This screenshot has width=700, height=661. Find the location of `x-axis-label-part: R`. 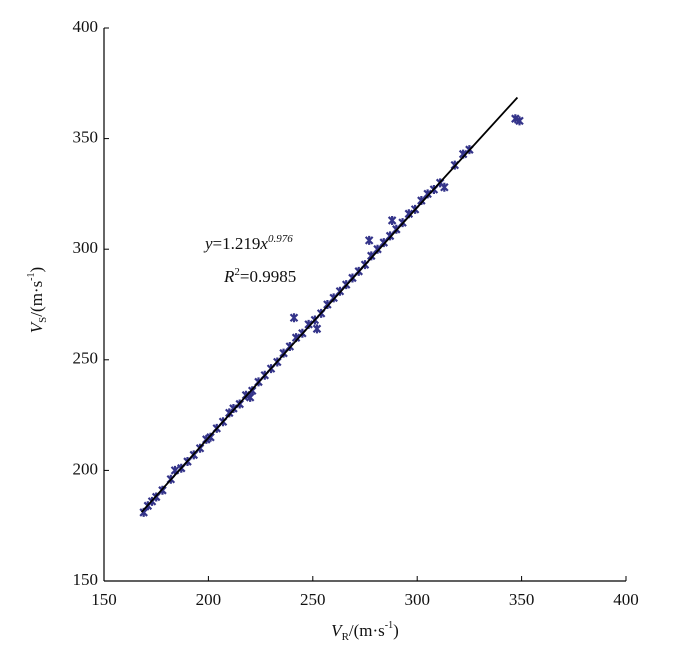

x-axis-label-part: R is located at coordinates (346, 637).